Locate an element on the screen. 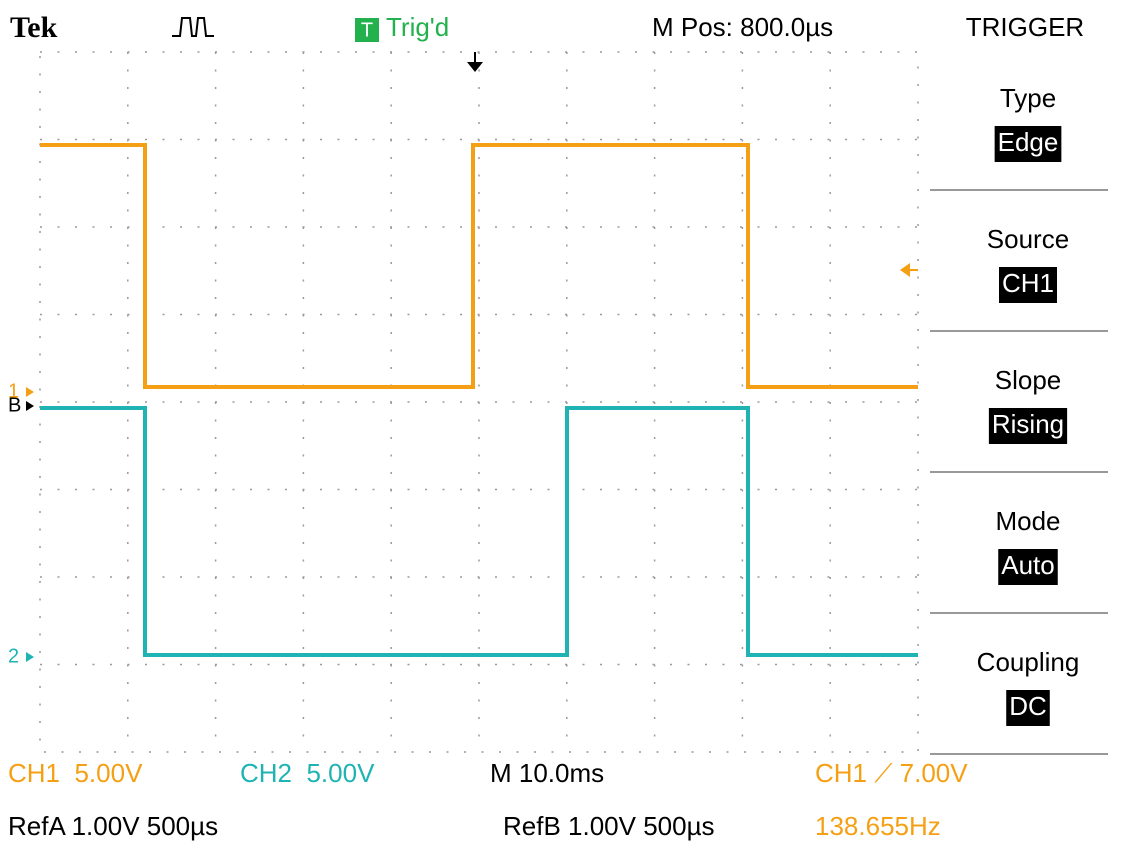 This screenshot has width=1123, height=847. ref-marker: B is located at coordinates (14, 405).